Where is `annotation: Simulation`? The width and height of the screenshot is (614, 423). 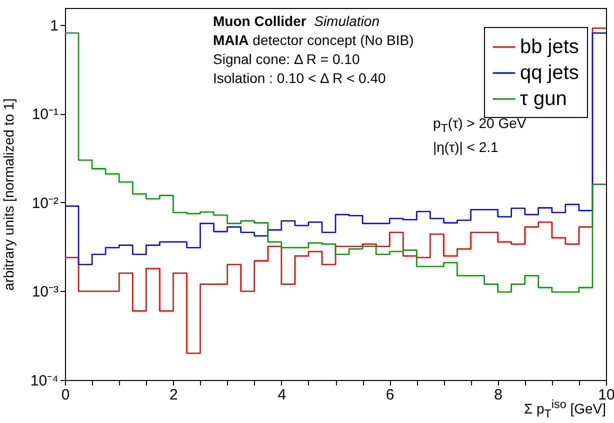 annotation: Simulation is located at coordinates (347, 21).